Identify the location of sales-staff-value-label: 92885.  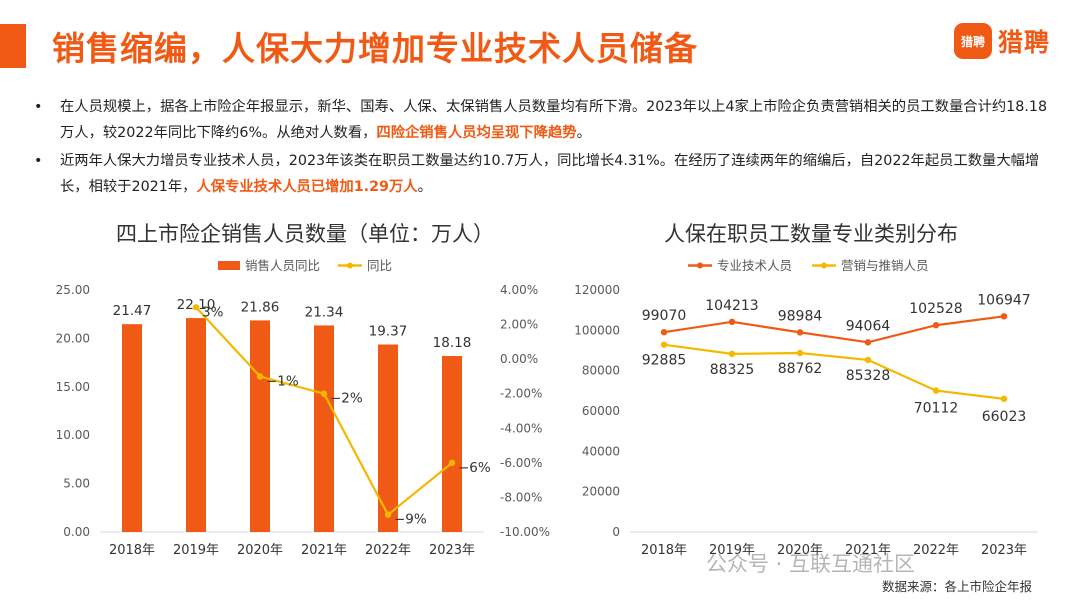
(664, 361).